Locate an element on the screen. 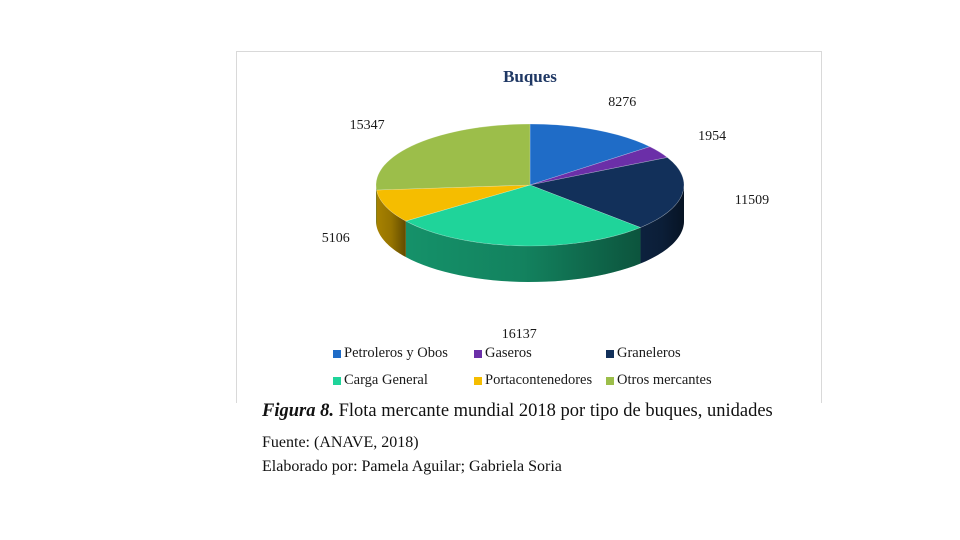 Image resolution: width=960 pixels, height=540 pixels. pie-slice-otros-mercantes is located at coordinates (453, 157).